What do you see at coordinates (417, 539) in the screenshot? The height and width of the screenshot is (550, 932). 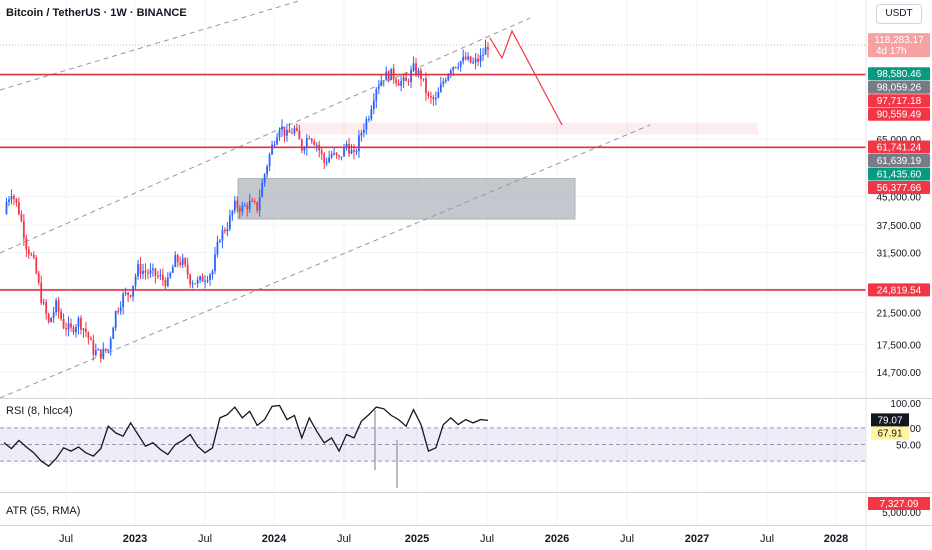 I see `x-tick-label: 2025` at bounding box center [417, 539].